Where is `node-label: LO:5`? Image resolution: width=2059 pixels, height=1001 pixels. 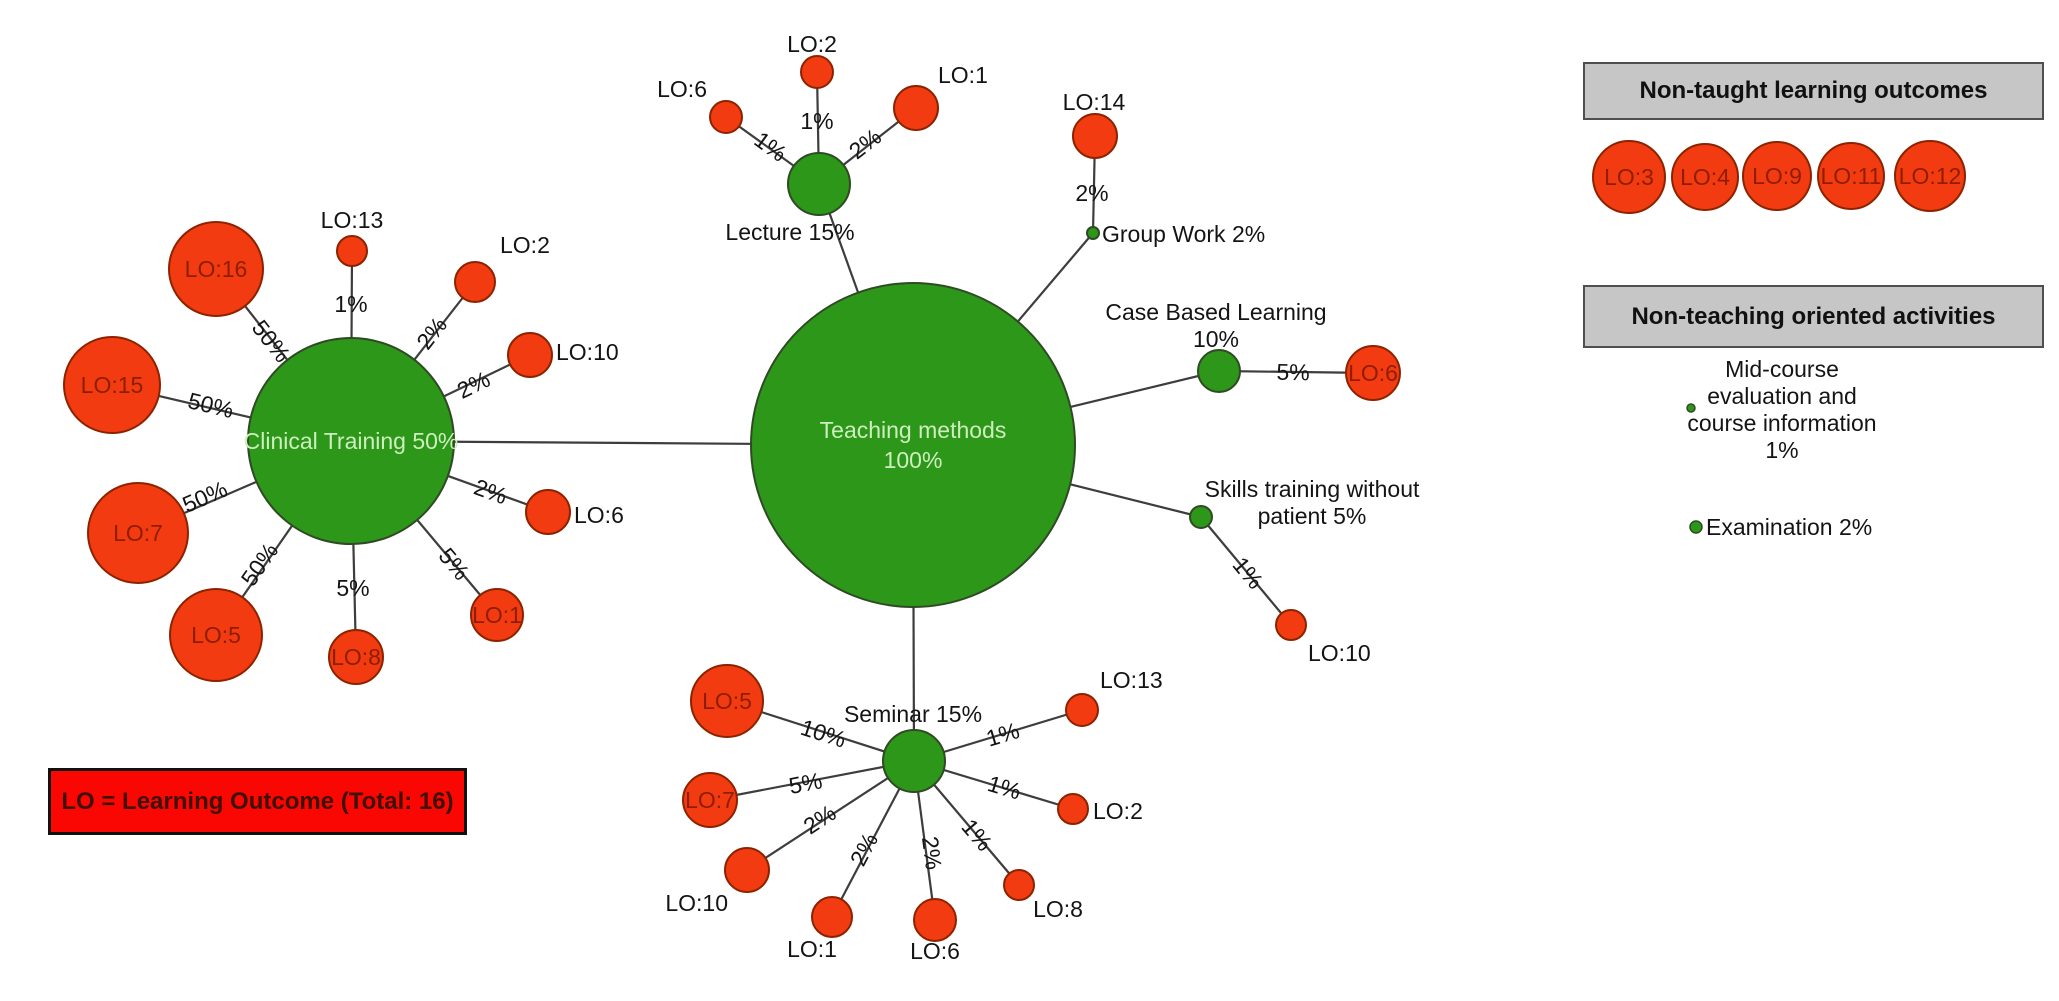 node-label: LO:5 is located at coordinates (216, 635).